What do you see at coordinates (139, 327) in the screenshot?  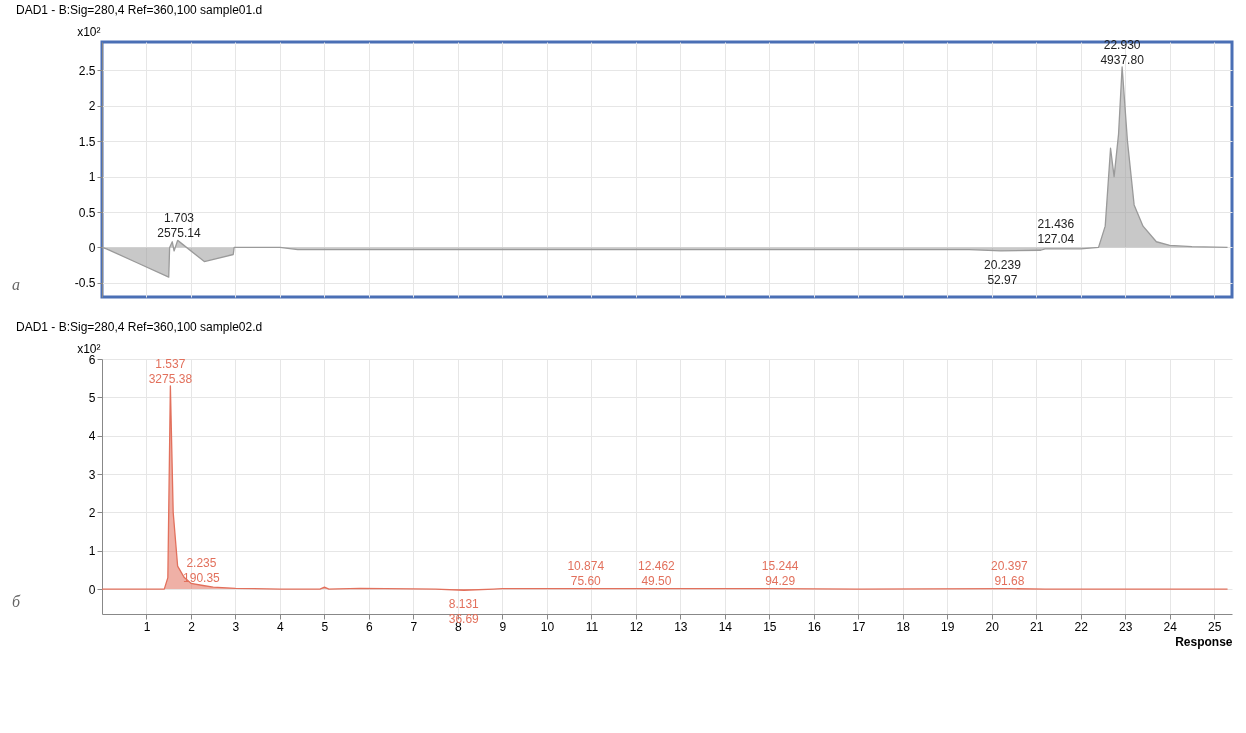 I see `chart-title: DAD1 - B:Sig=280,4 Ref=360,100 sample02.d` at bounding box center [139, 327].